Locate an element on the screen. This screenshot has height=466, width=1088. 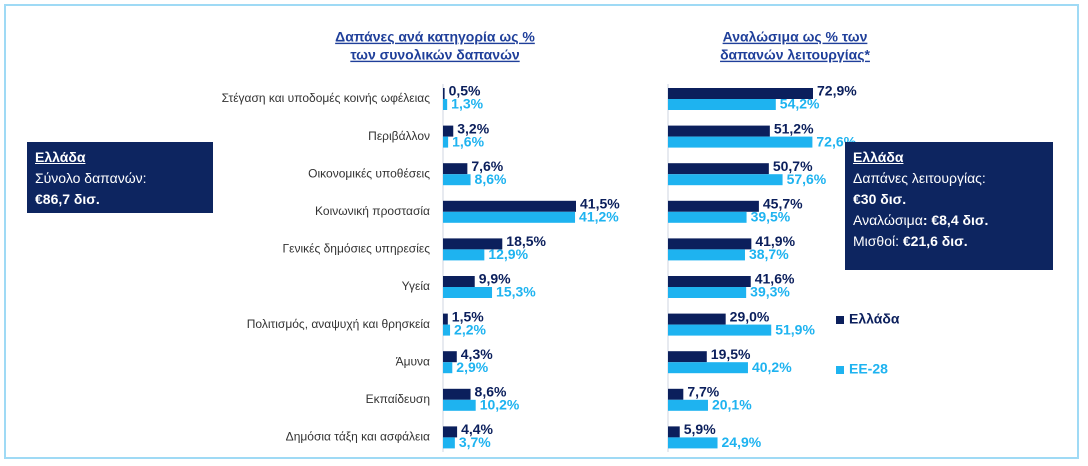
value-label: 10,2% is located at coordinates (500, 405).